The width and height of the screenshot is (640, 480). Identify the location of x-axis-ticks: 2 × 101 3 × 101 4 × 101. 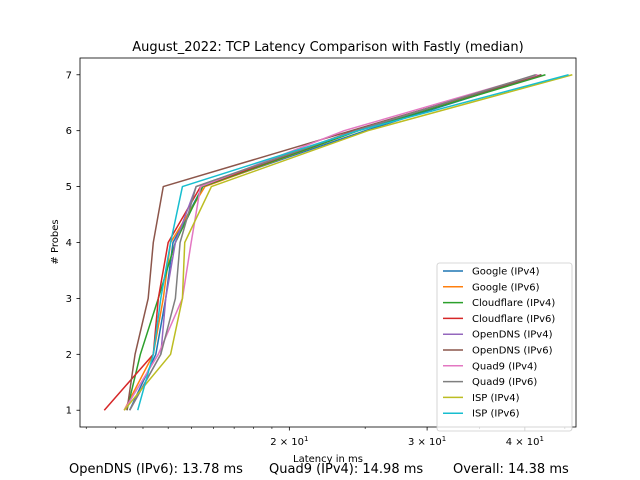
(325, 437).